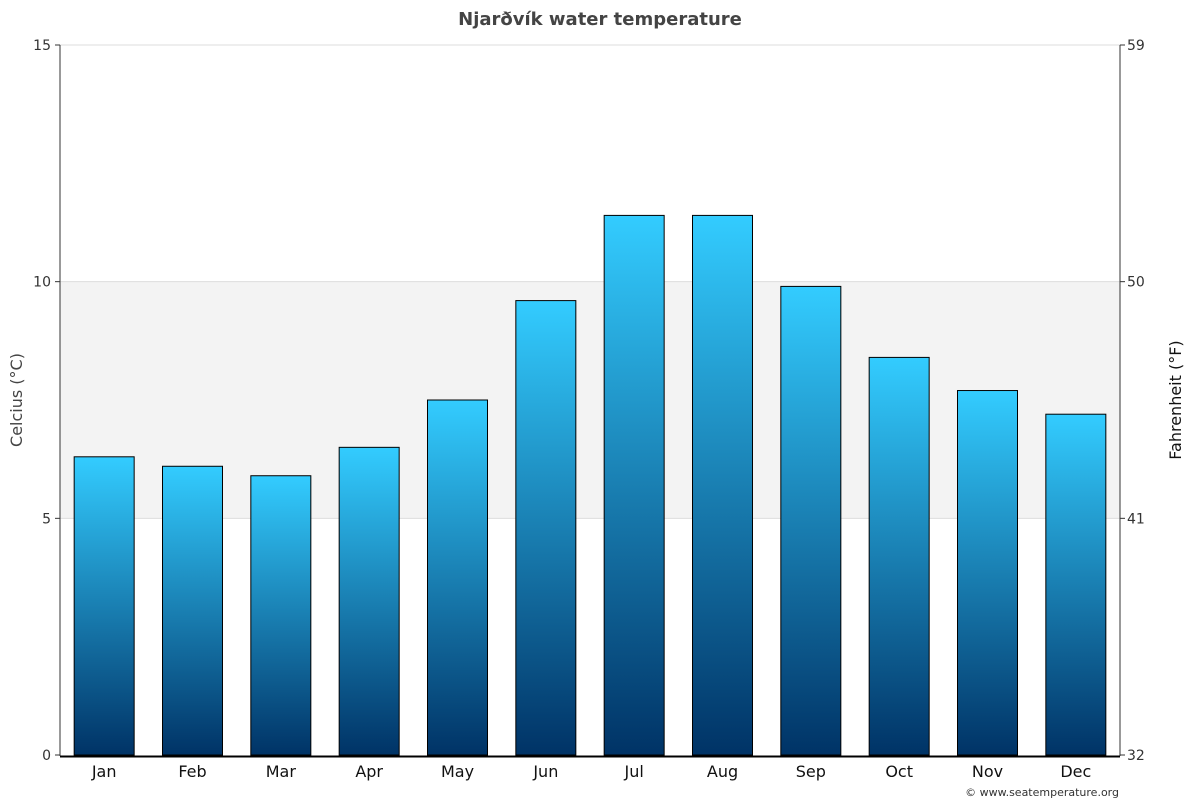  What do you see at coordinates (600, 19) in the screenshot?
I see `chart-title: Njarðvík water temperature` at bounding box center [600, 19].